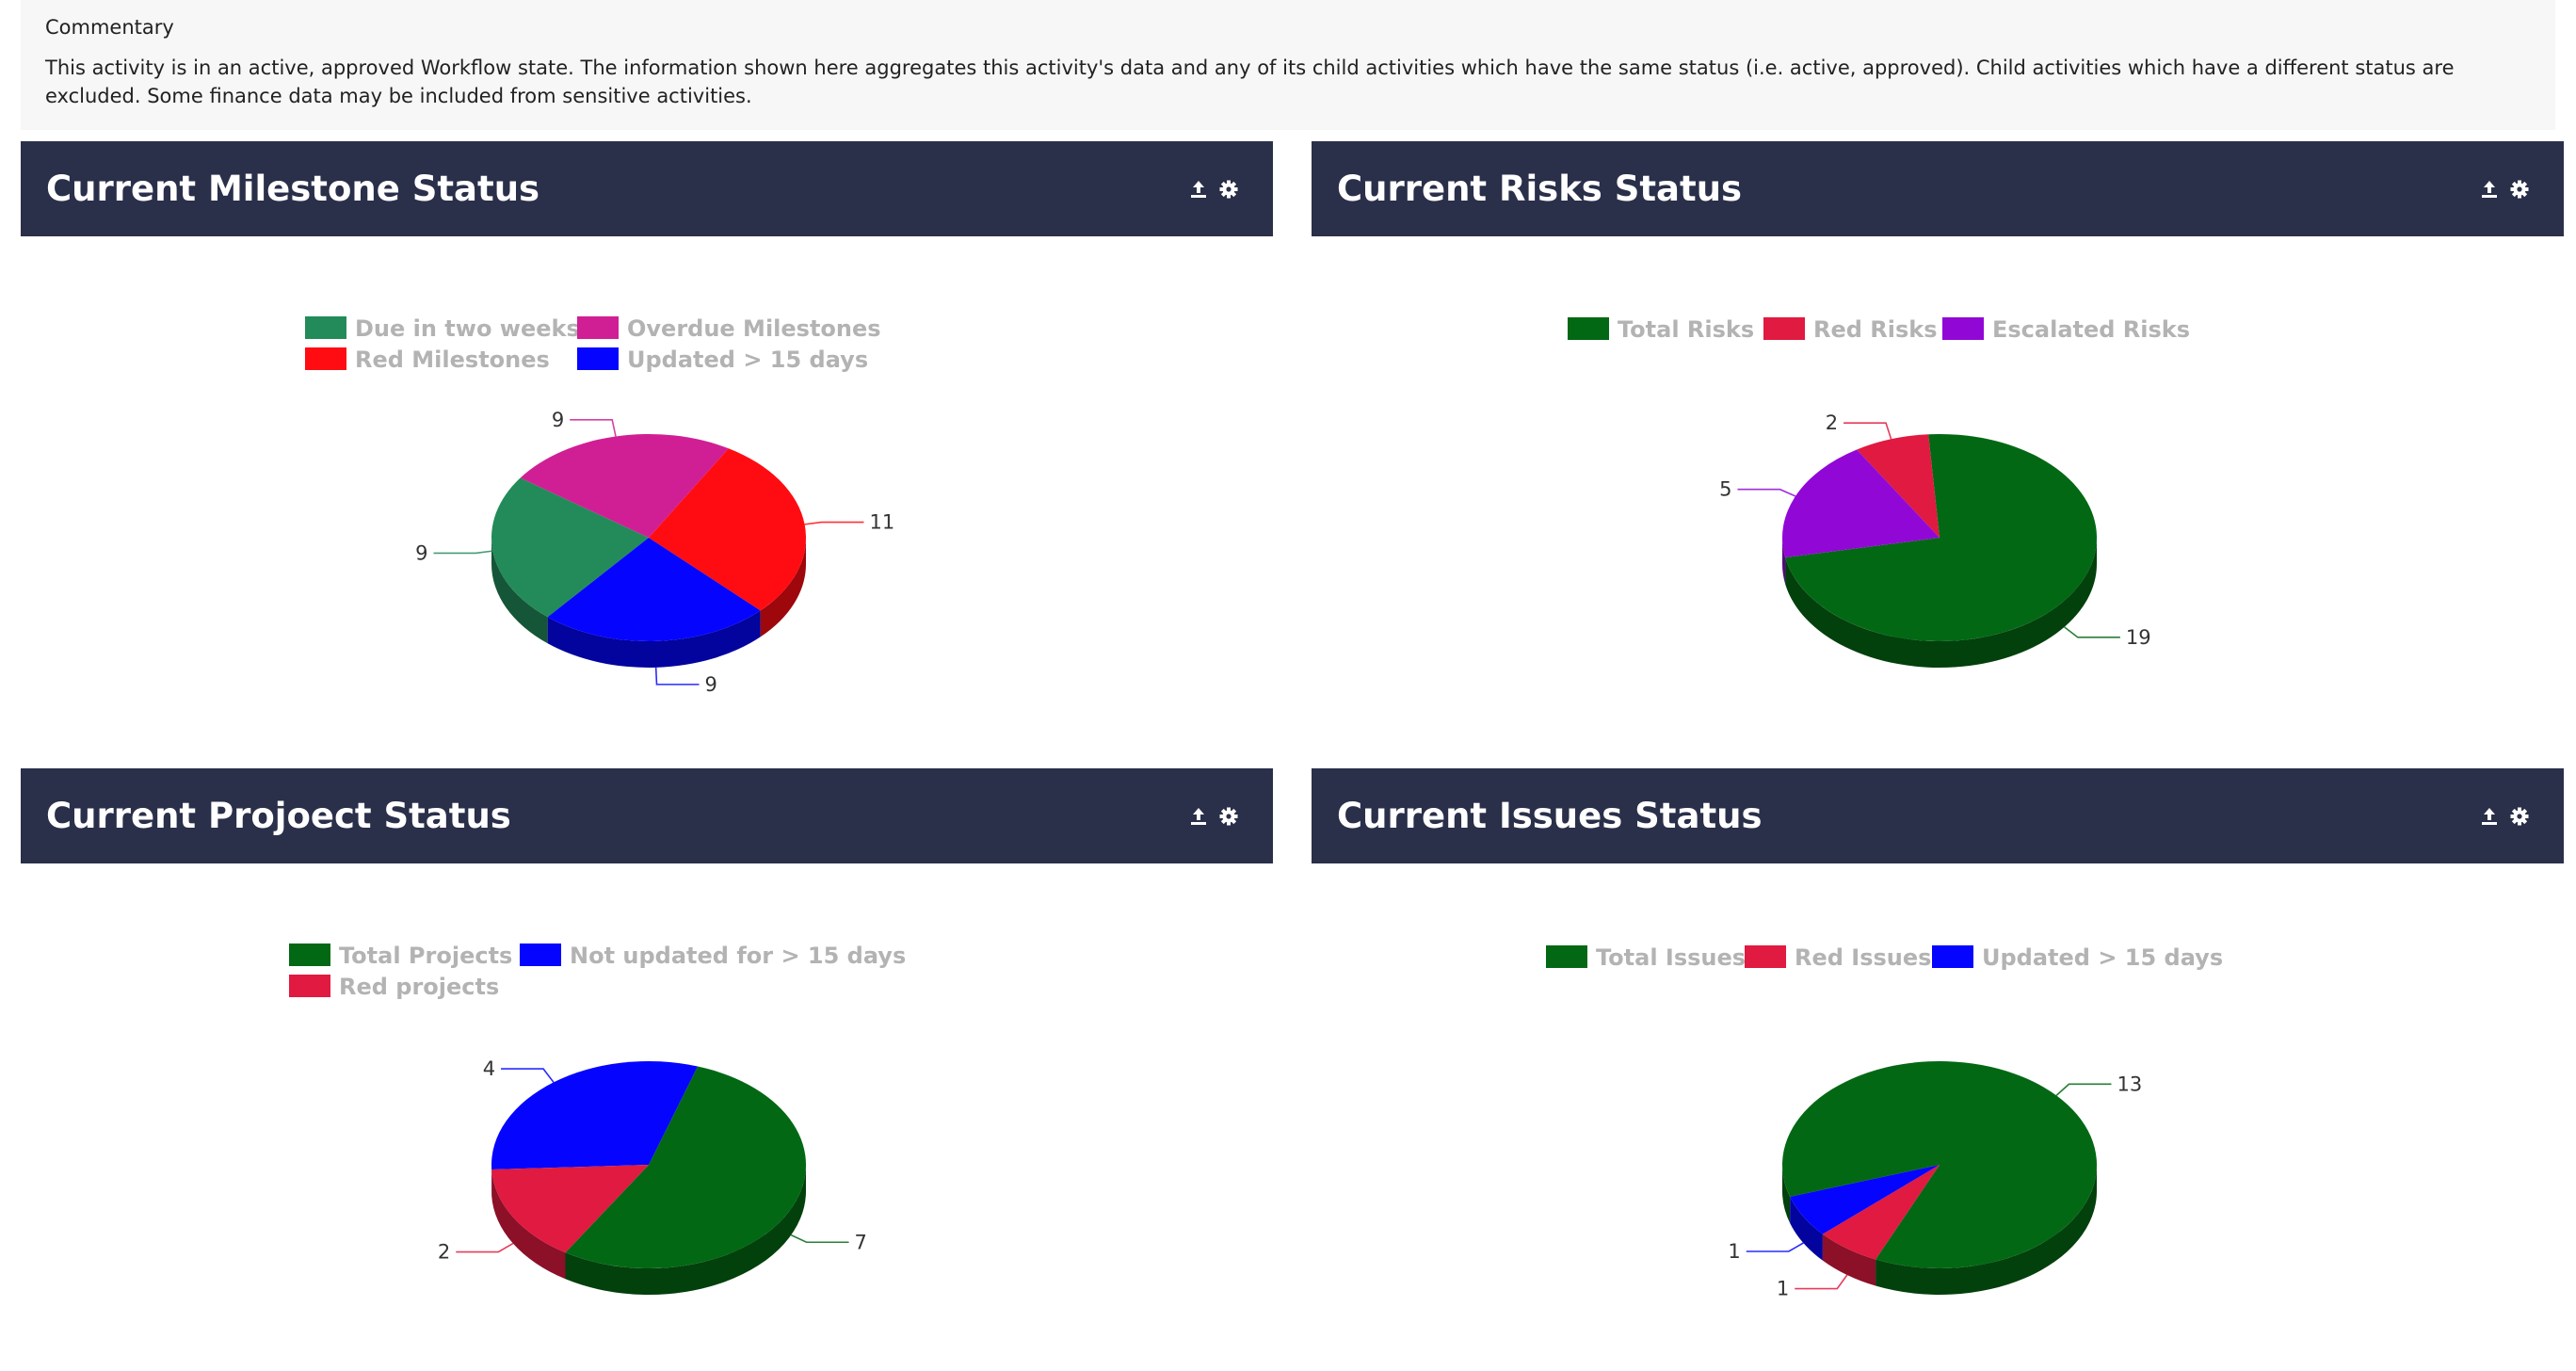 The image size is (2576, 1371). Describe the element at coordinates (467, 328) in the screenshot. I see `legend-label: Due in two weeks` at that location.